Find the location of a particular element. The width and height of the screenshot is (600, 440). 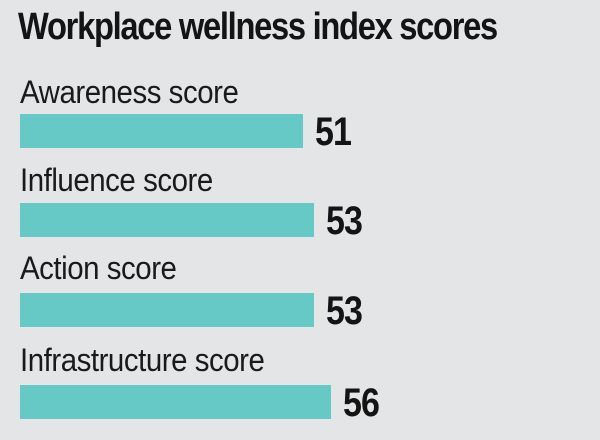

value-label-infrastructure-score: 56 is located at coordinates (361, 403).